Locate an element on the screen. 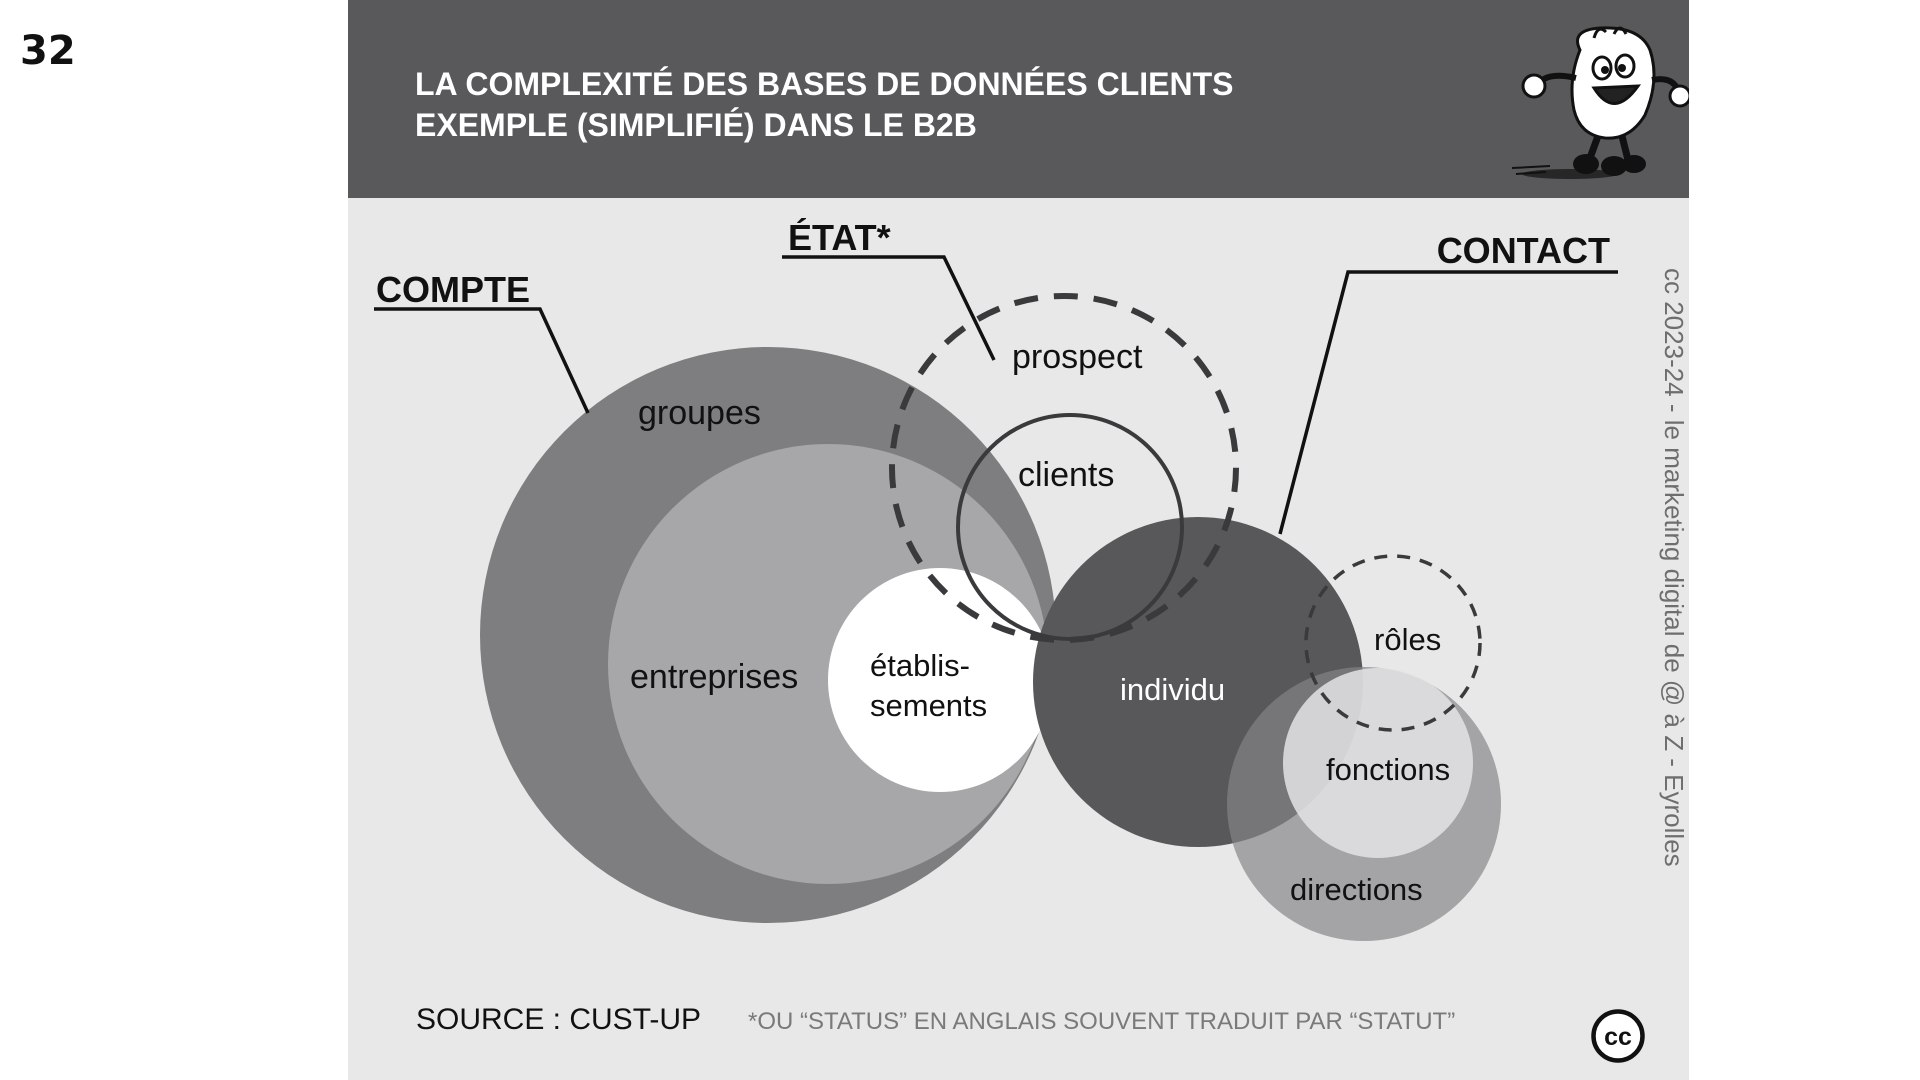 Image resolution: width=1920 pixels, height=1080 pixels. prospect-circle is located at coordinates (1064, 468).